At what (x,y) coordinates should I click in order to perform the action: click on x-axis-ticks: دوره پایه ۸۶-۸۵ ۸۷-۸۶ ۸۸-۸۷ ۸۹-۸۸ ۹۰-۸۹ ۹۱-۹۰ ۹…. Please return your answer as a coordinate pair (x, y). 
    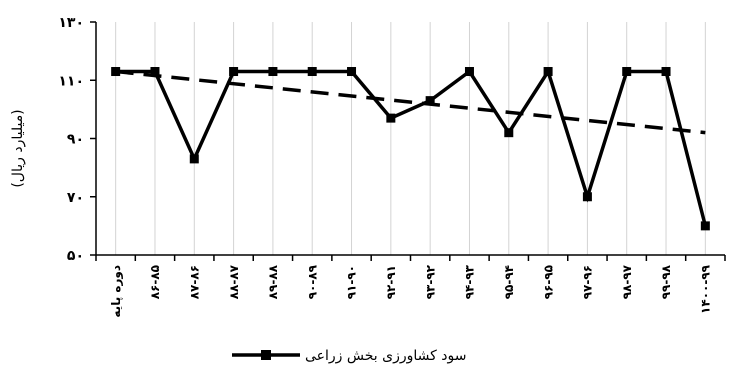
    Looking at the image, I should click on (410, 286).